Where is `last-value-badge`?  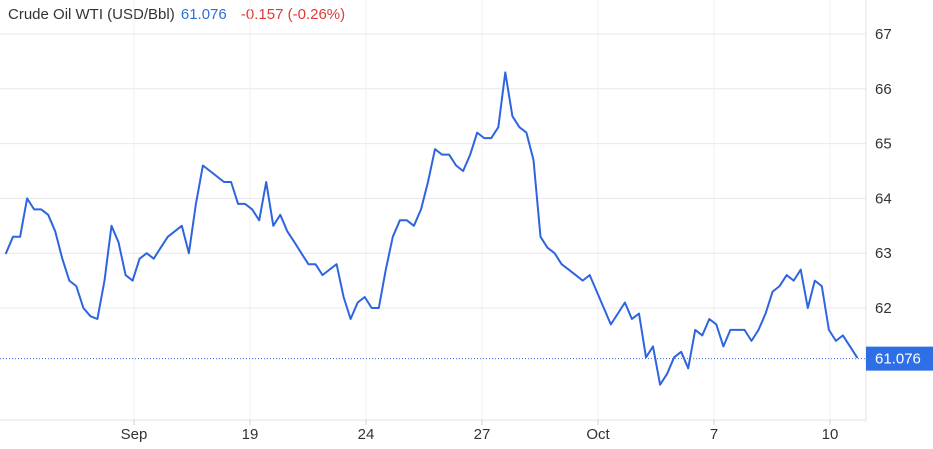
last-value-badge is located at coordinates (899, 358).